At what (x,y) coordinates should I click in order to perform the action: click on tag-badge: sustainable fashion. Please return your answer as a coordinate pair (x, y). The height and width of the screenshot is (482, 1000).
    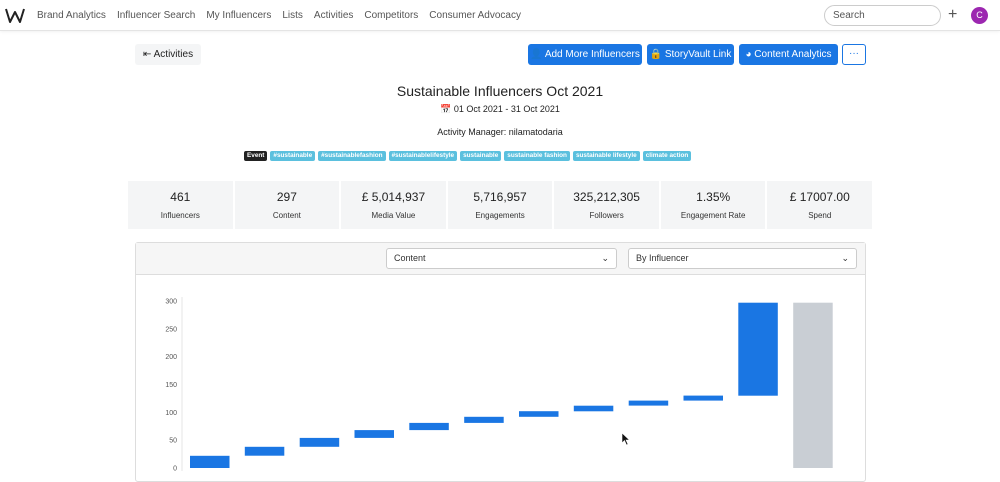
    Looking at the image, I should click on (537, 156).